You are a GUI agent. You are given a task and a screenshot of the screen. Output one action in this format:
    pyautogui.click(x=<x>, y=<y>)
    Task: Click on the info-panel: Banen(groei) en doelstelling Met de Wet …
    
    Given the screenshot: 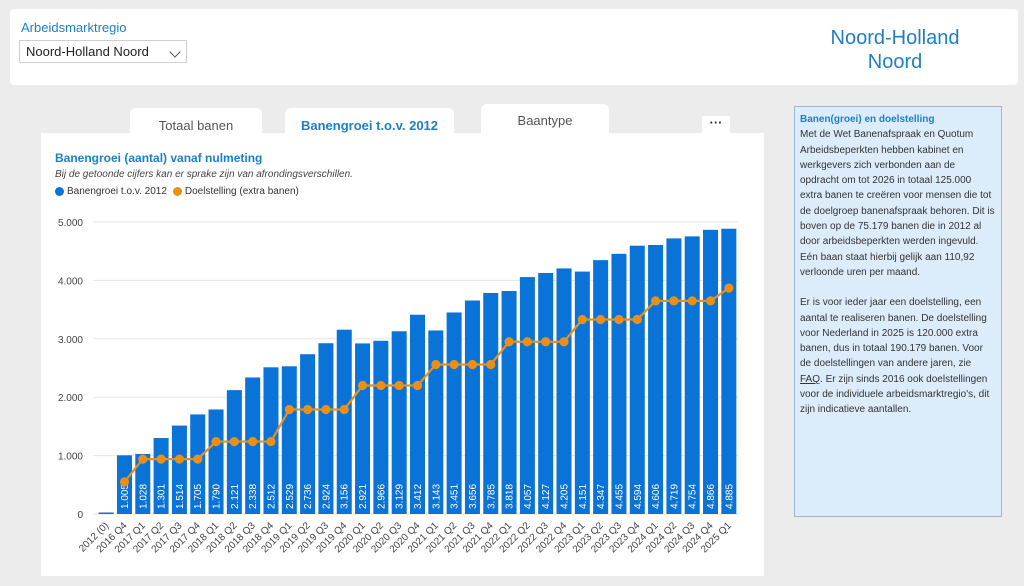 What is the action you would take?
    pyautogui.click(x=898, y=311)
    